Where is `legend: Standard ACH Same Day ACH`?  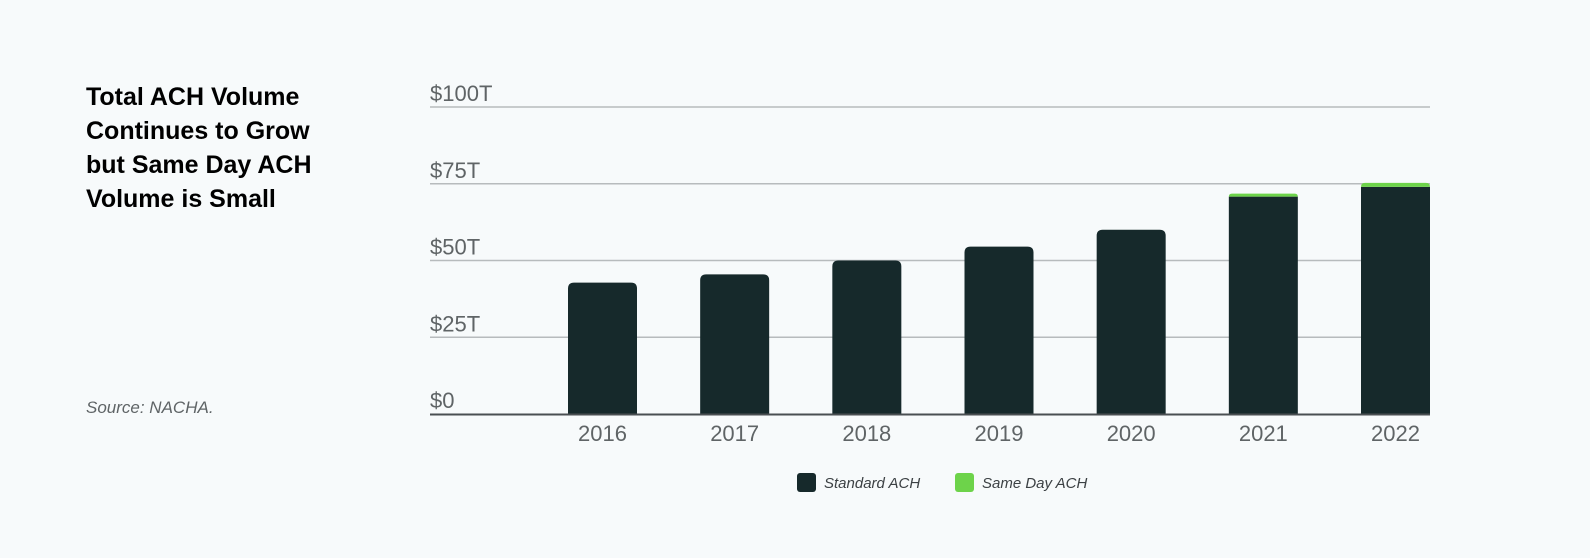 legend: Standard ACH Same Day ACH is located at coordinates (942, 482).